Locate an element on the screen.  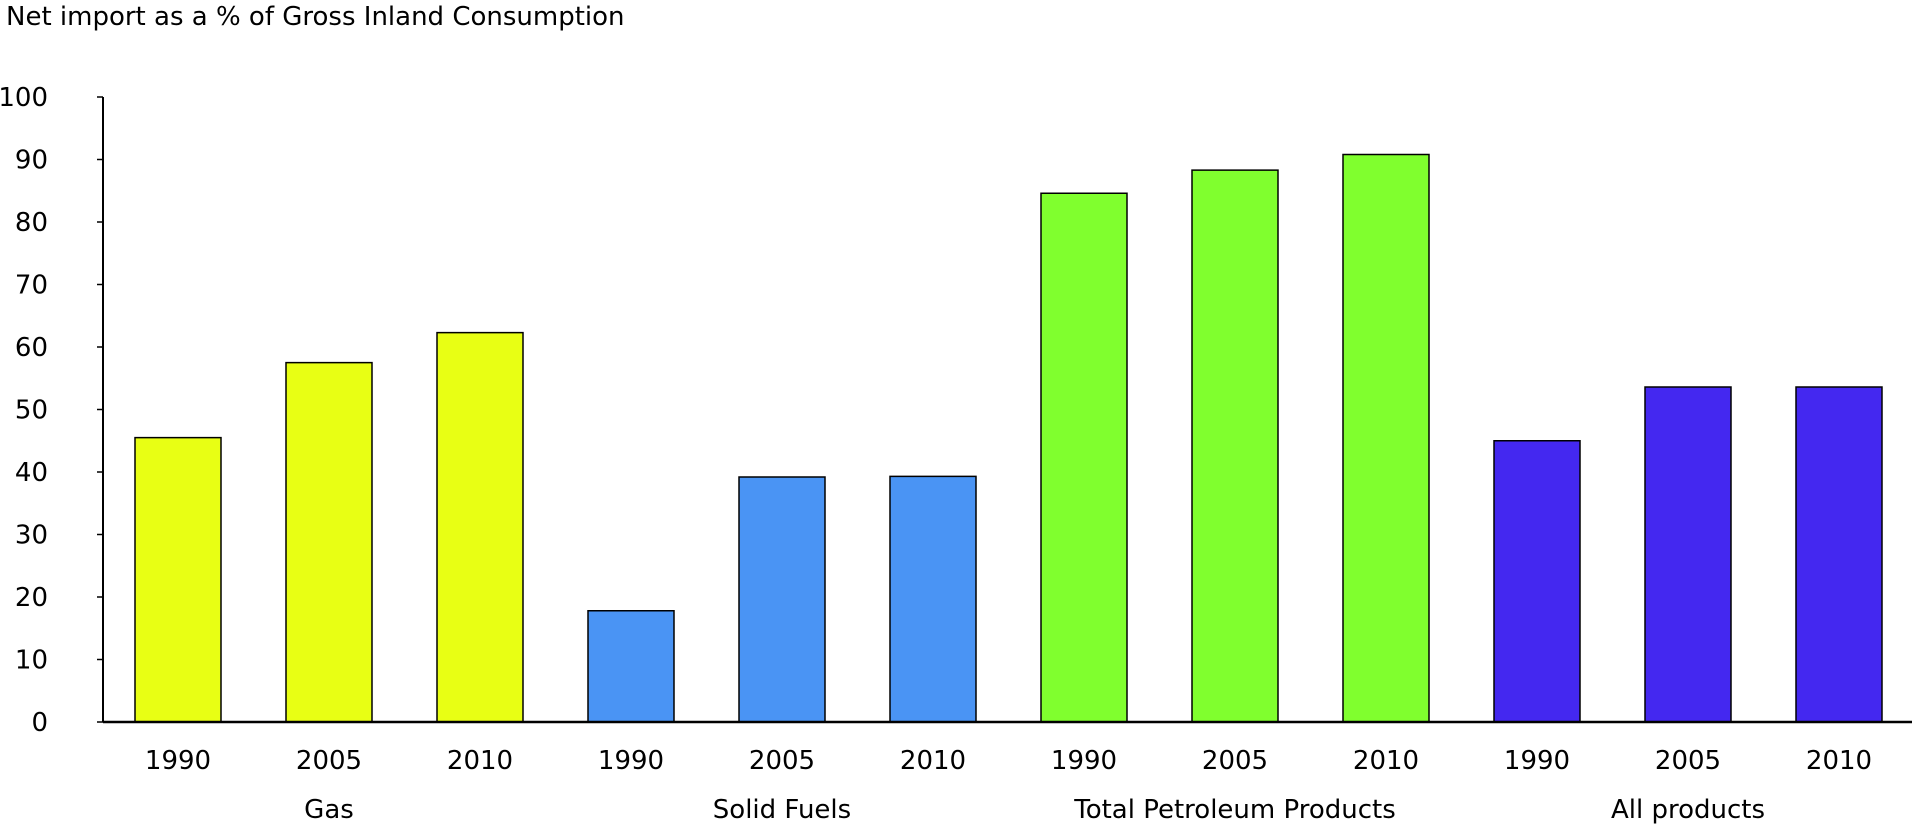
y-tick-label: 30 is located at coordinates (31, 536).